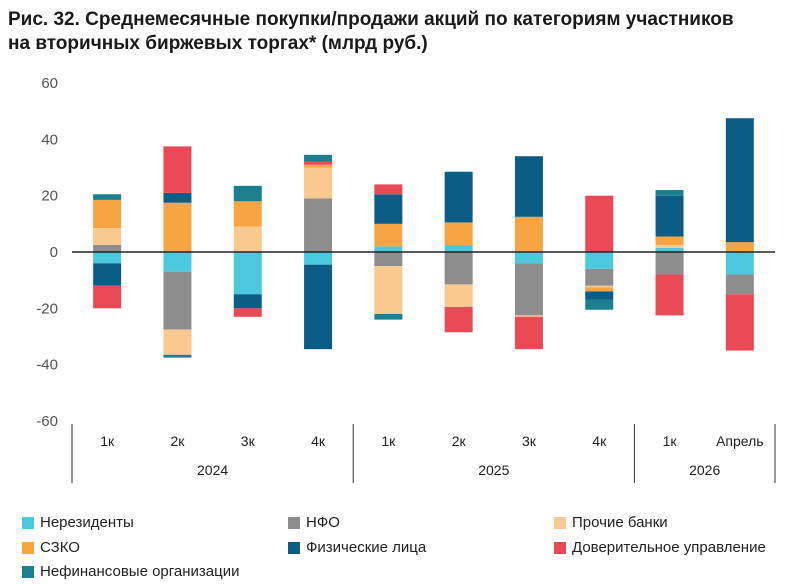 The image size is (800, 584). What do you see at coordinates (740, 441) in the screenshot?
I see `x-tick-label: Апрель` at bounding box center [740, 441].